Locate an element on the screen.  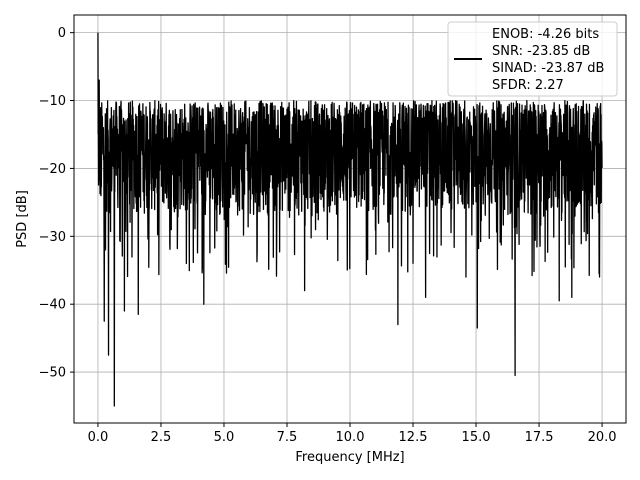
x-tick-label: 2.5 is located at coordinates (161, 437).